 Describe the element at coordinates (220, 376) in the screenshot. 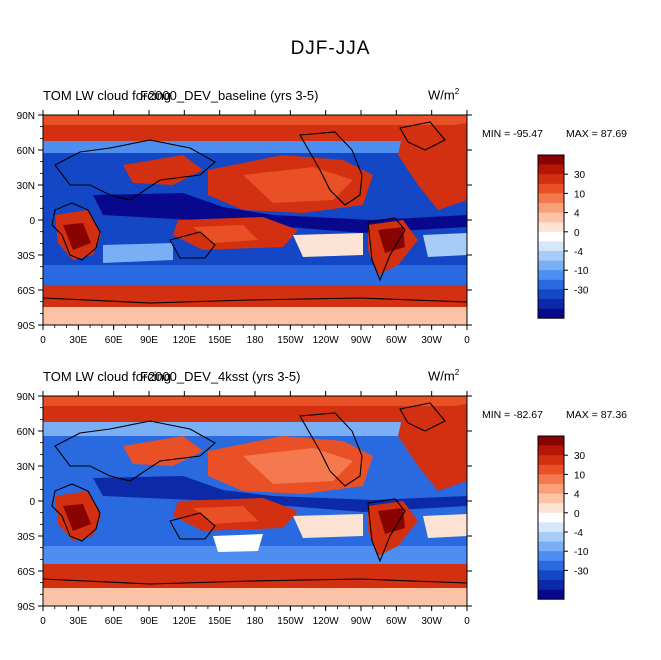

I see `panel-2-center-title: F2000_DEV_4ksst (yrs 3-5)` at that location.